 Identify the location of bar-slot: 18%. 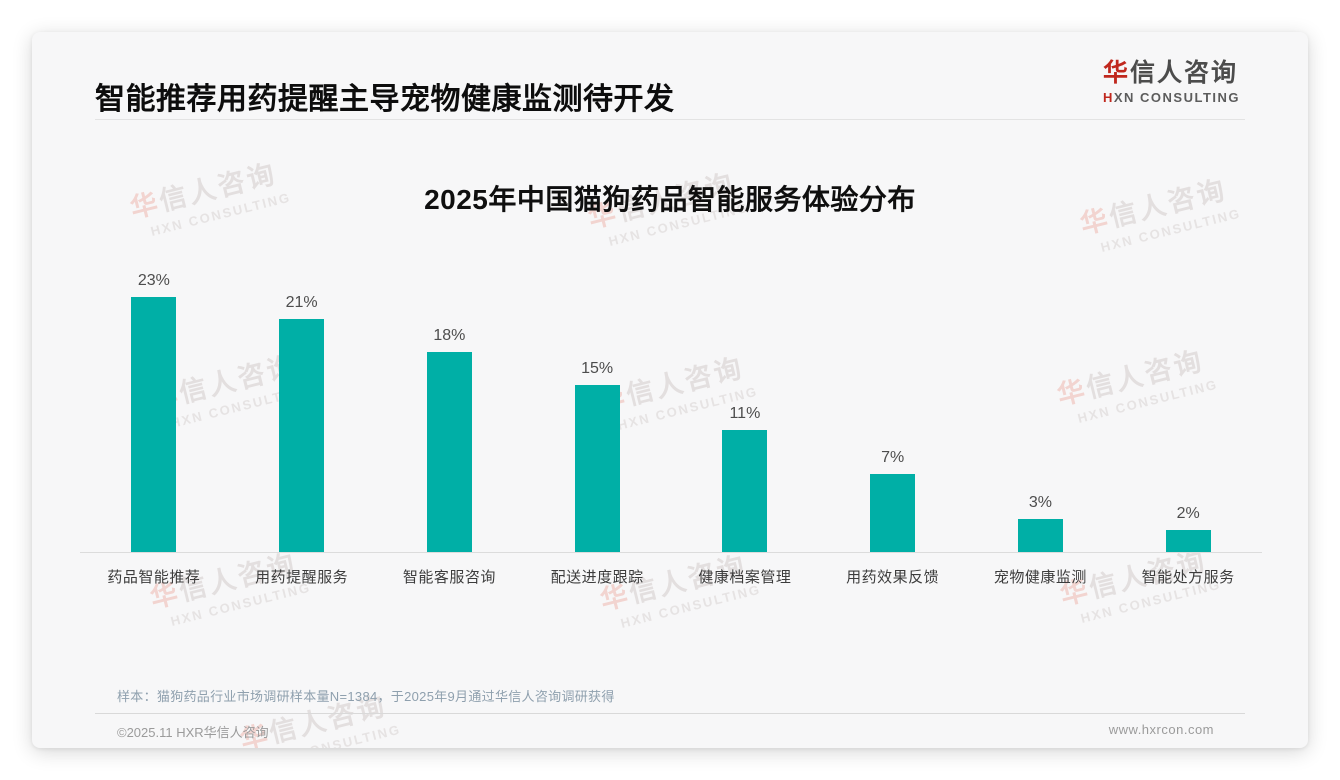
(450, 439).